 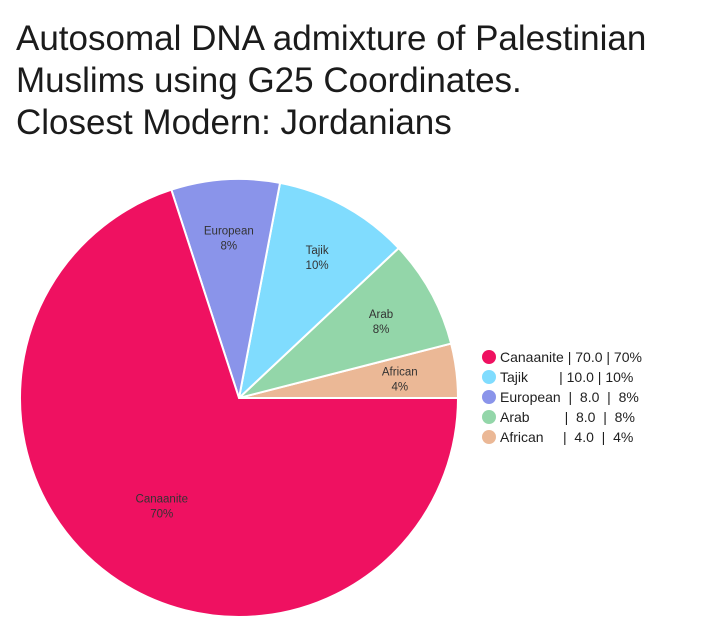 What do you see at coordinates (234, 122) in the screenshot?
I see `chart-title-line: Closest Modern: Jordanians` at bounding box center [234, 122].